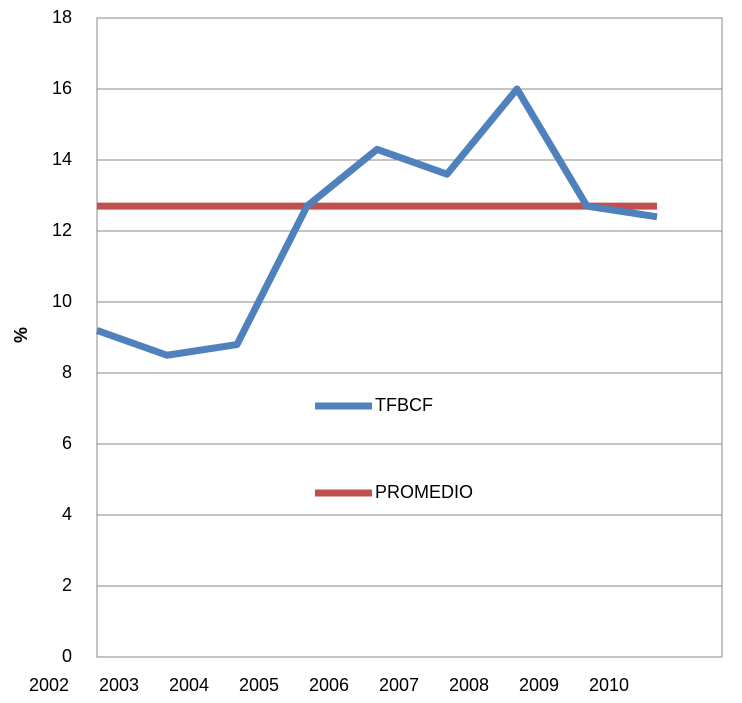 The height and width of the screenshot is (703, 742). I want to click on y-tick-label: 6, so click(67, 443).